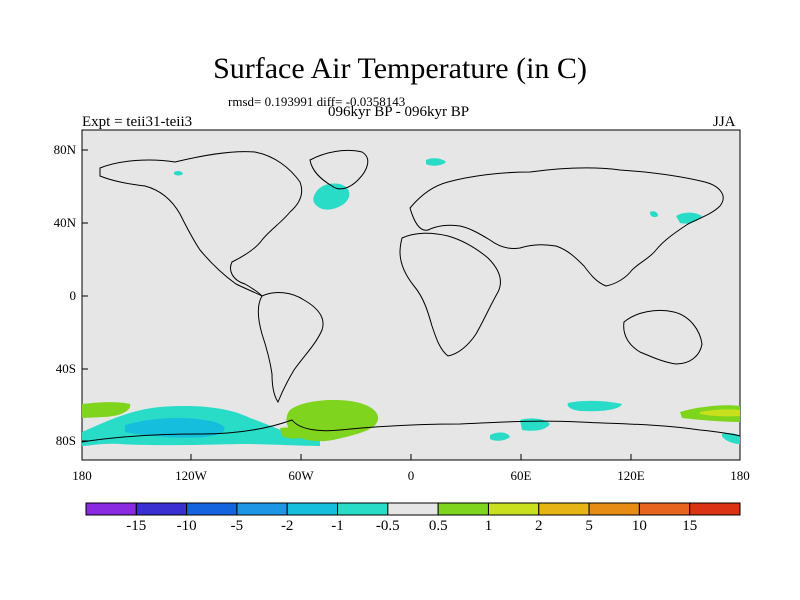  Describe the element at coordinates (186, 526) in the screenshot. I see `colorbar-label: -10` at that location.